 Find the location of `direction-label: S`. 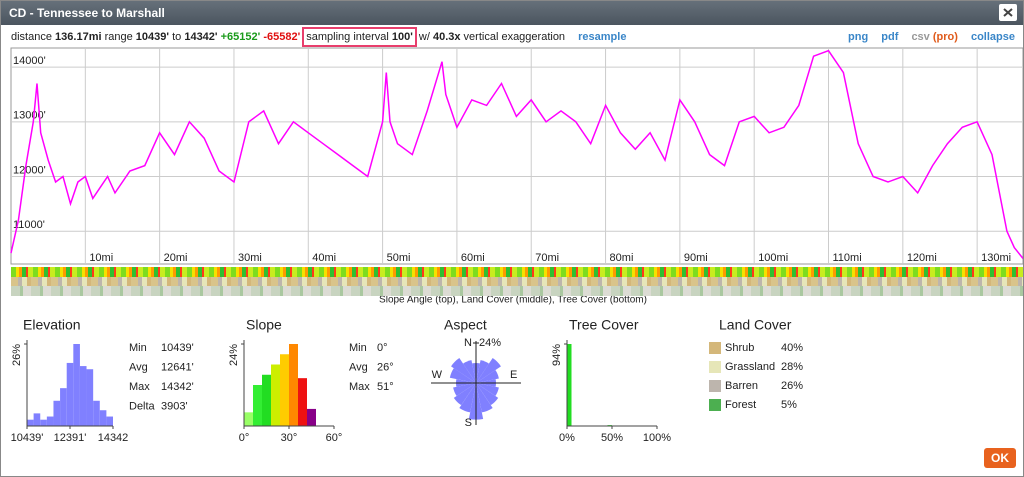

direction-label: S is located at coordinates (468, 423).